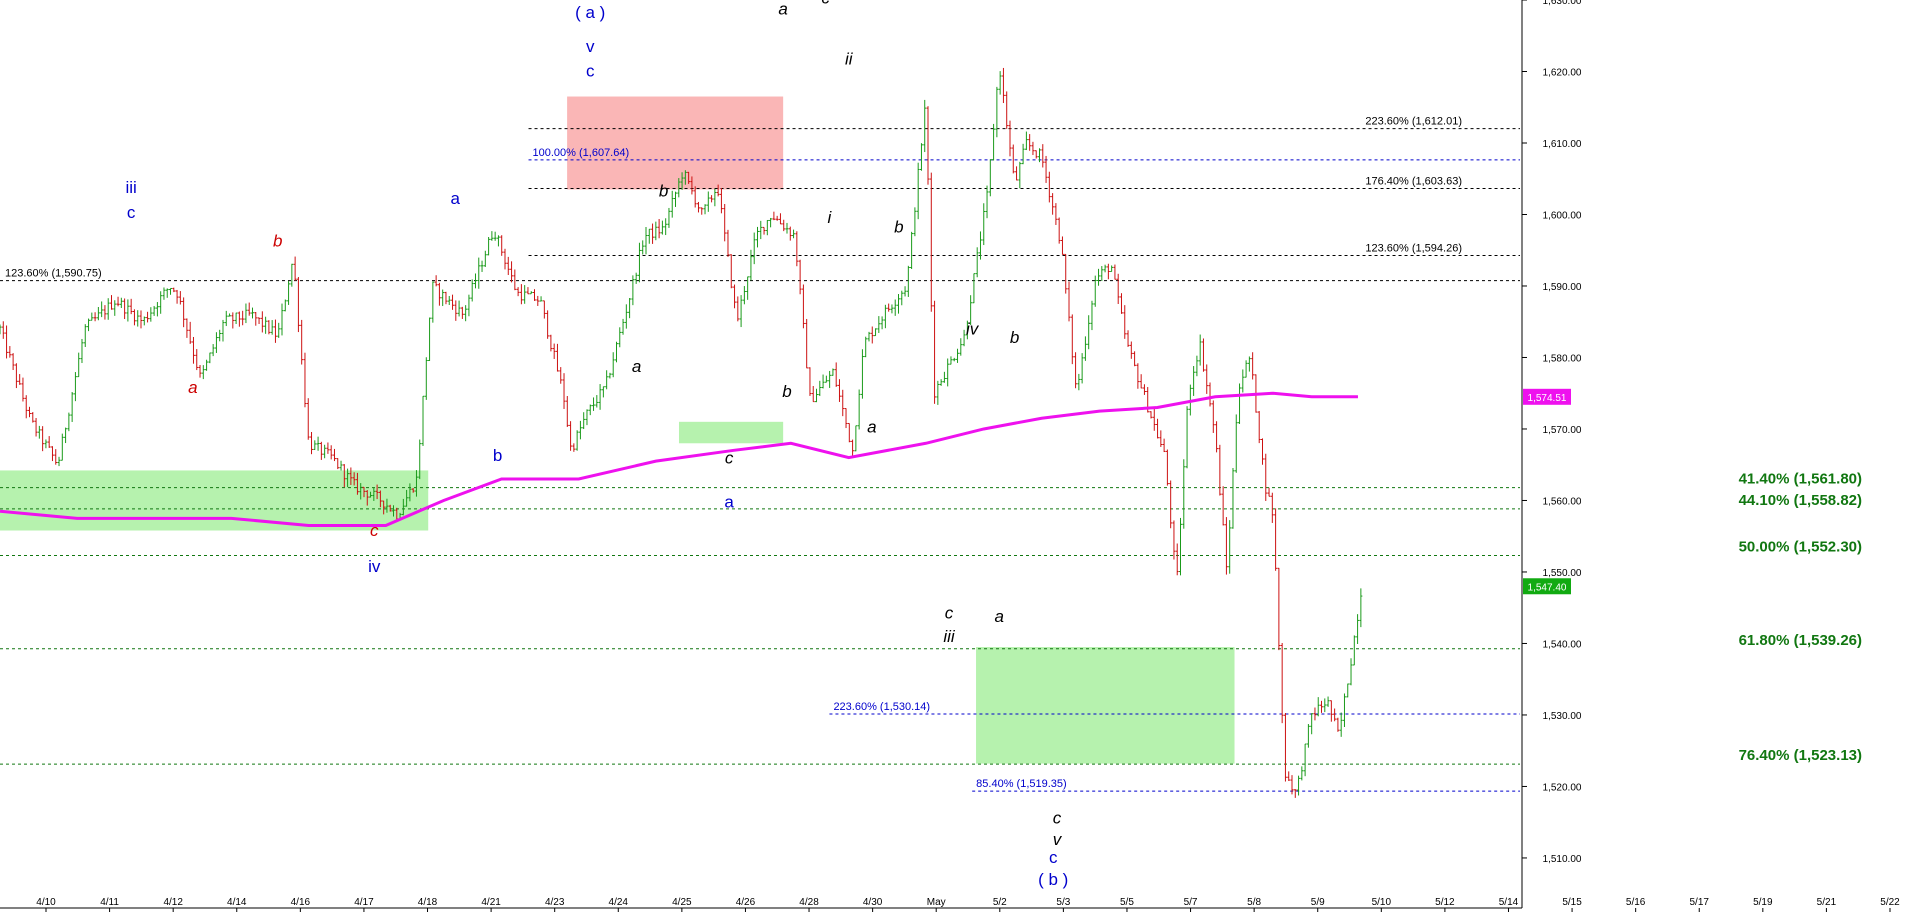 The image size is (1917, 920). I want to click on x-tick-label: 4/16, so click(301, 902).